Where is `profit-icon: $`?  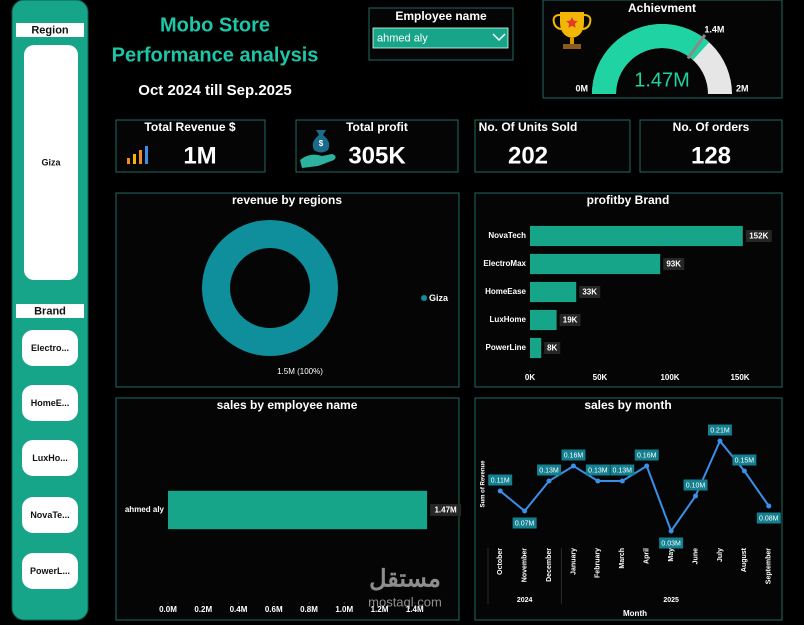 profit-icon: $ is located at coordinates (318, 149).